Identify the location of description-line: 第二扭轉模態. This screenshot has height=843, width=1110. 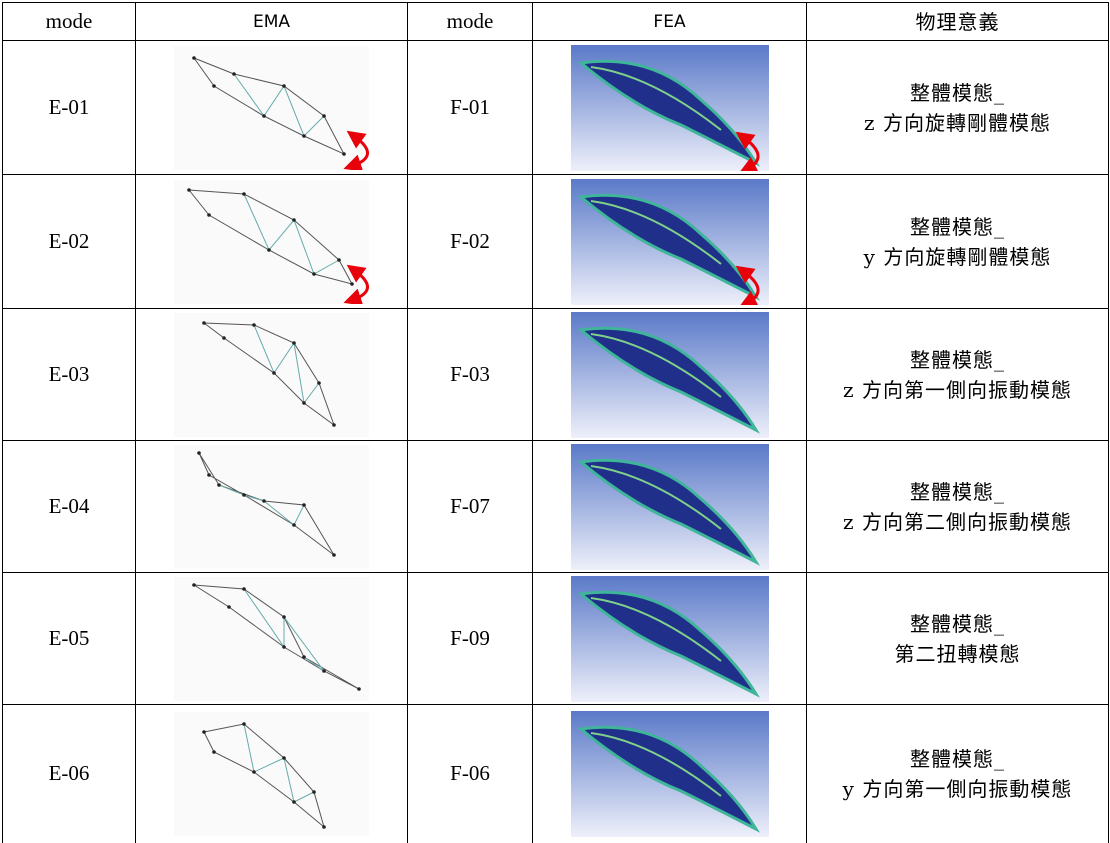
(957, 653).